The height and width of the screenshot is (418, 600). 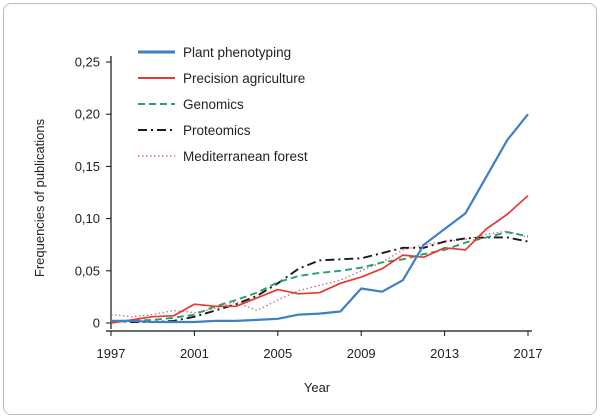 What do you see at coordinates (444, 353) in the screenshot?
I see `x-tick-label: 2013` at bounding box center [444, 353].